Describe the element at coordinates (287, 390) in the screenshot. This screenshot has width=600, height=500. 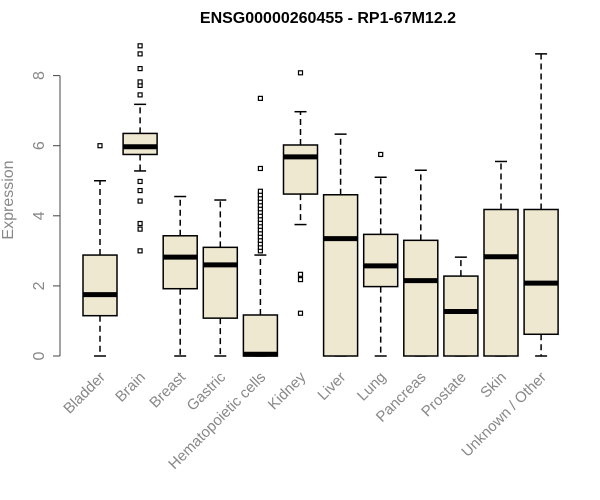
I see `x-tick-label: Kidney` at that location.